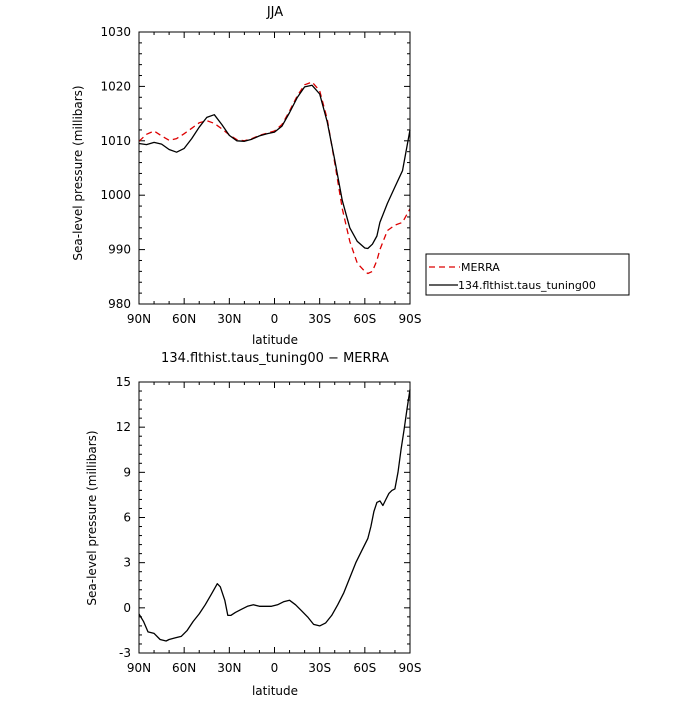 Image resolution: width=700 pixels, height=705 pixels. I want to click on chart-bottom-x-tick-label: 30N, so click(229, 668).